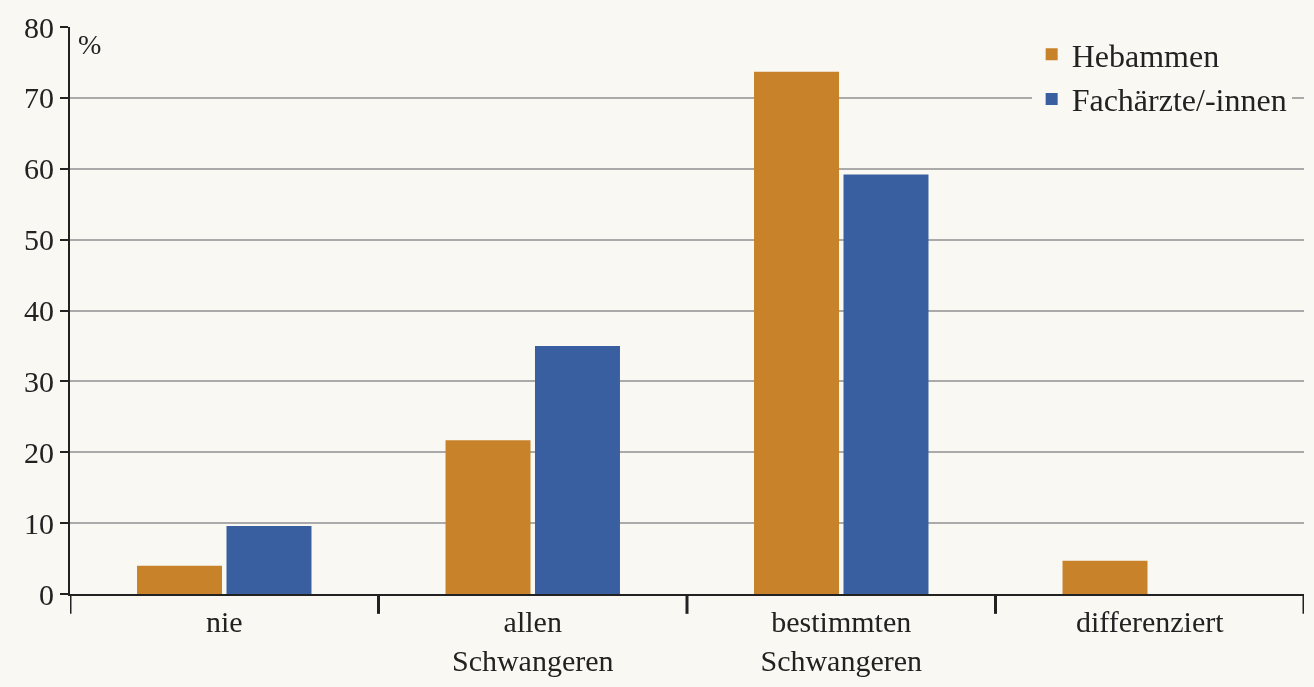  Describe the element at coordinates (90, 44) in the screenshot. I see `y-axis-title: %` at that location.